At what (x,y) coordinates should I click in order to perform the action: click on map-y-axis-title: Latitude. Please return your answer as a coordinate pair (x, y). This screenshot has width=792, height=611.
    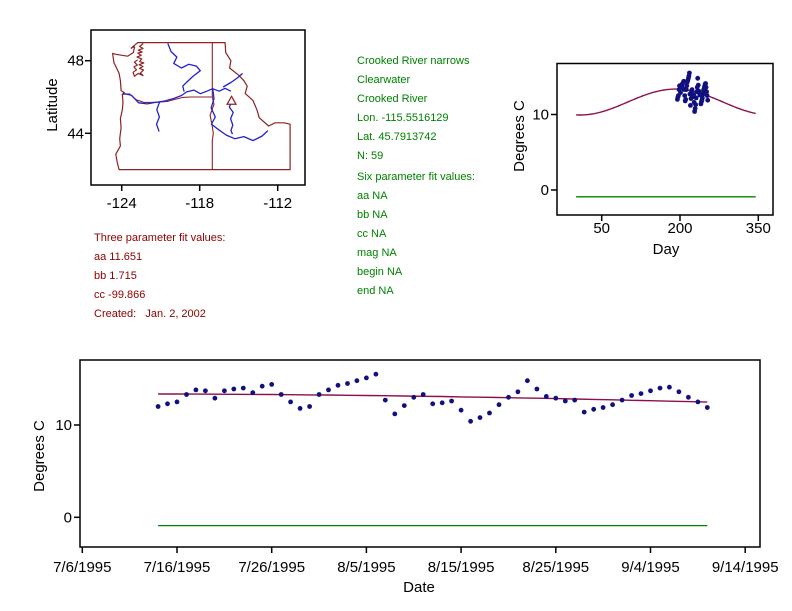
    Looking at the image, I should click on (52, 104).